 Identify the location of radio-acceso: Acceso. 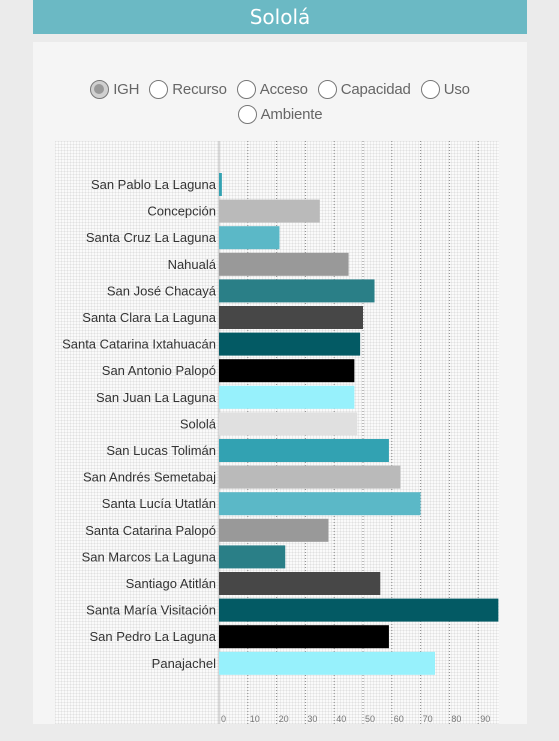
(272, 89).